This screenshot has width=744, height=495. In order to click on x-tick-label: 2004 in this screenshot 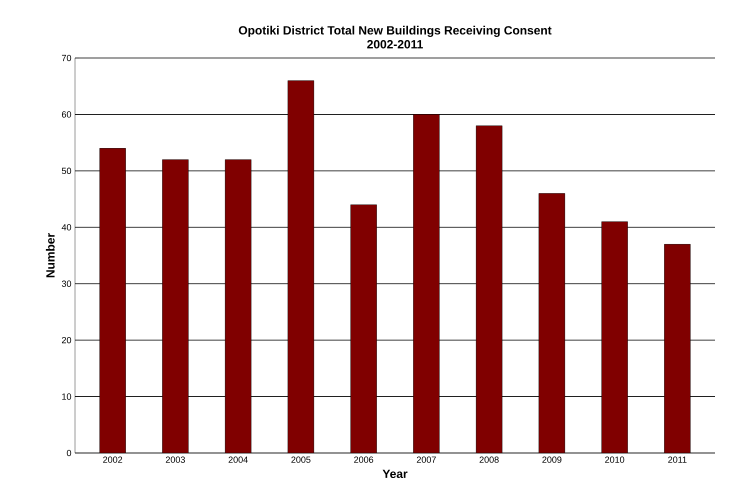, I will do `click(238, 459)`.